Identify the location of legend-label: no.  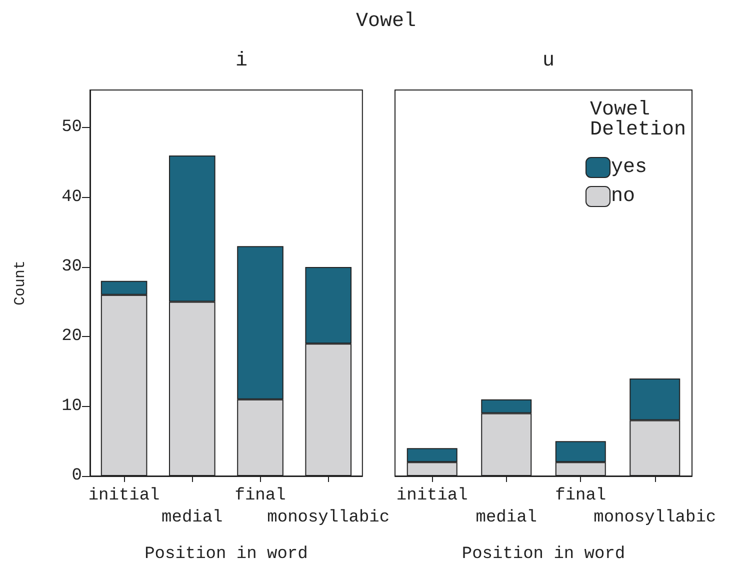
(623, 196).